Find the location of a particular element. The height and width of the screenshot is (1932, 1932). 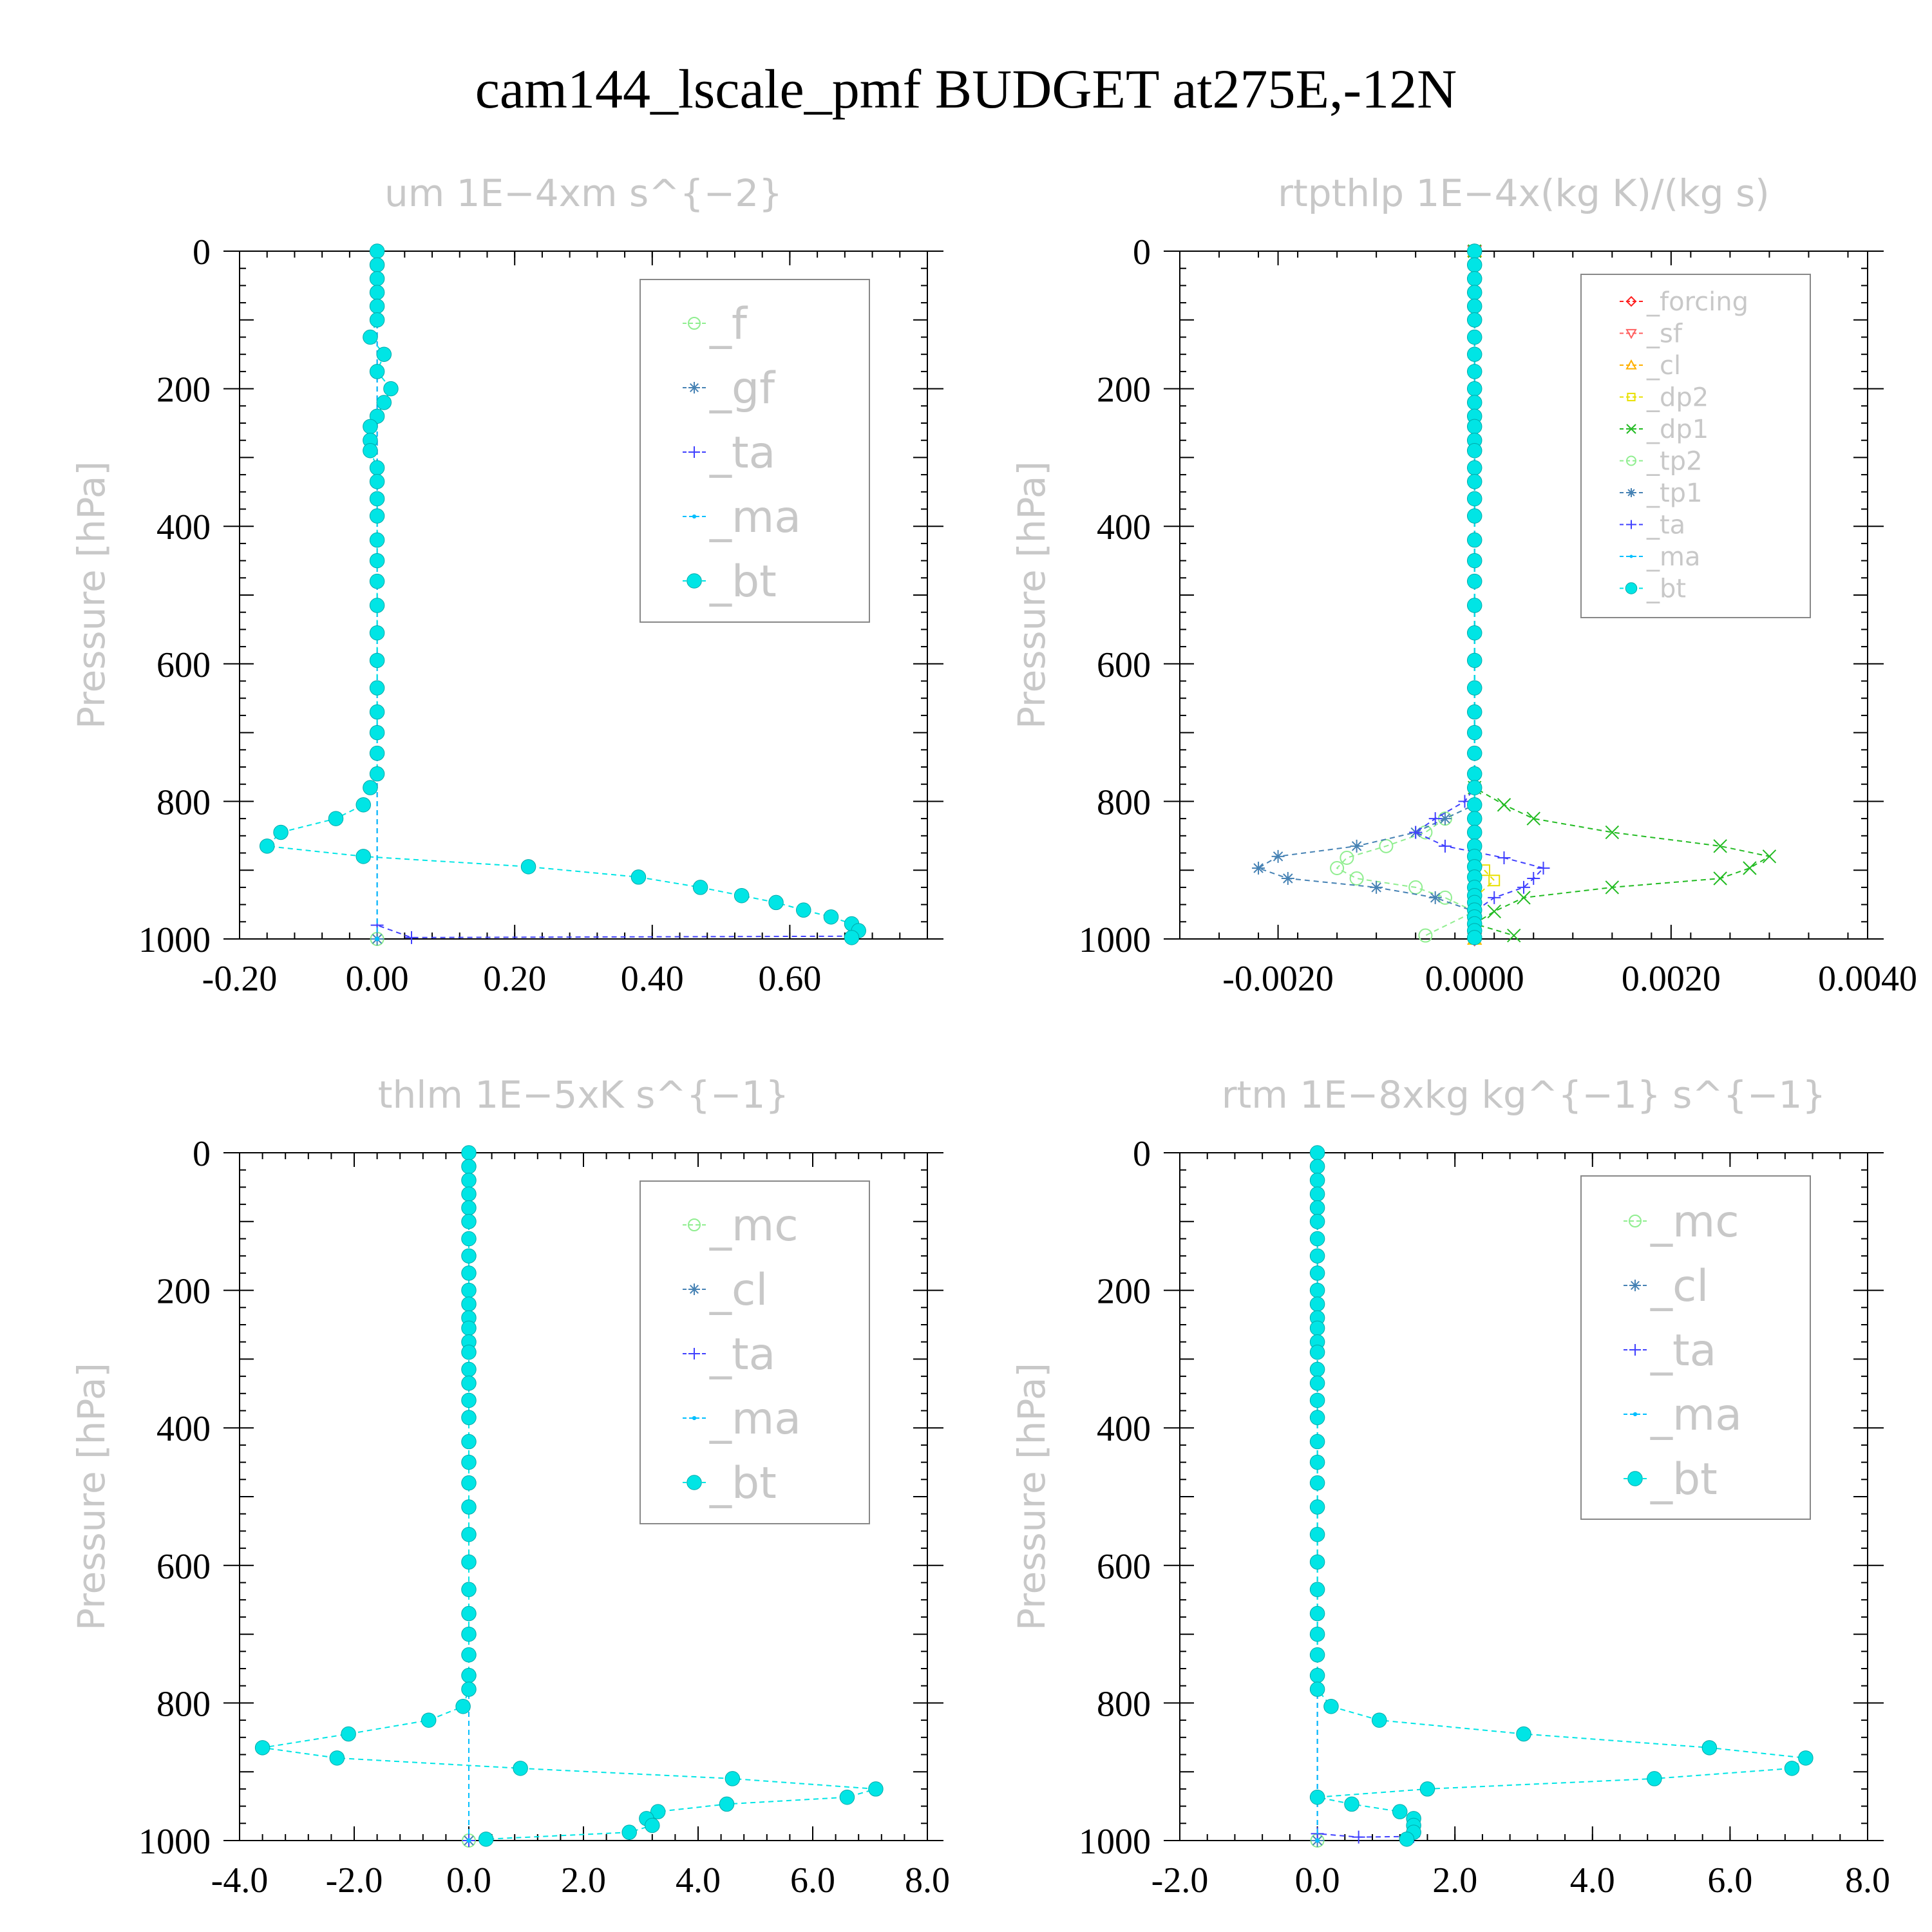

x-tick-label: 0.60 is located at coordinates (789, 979).